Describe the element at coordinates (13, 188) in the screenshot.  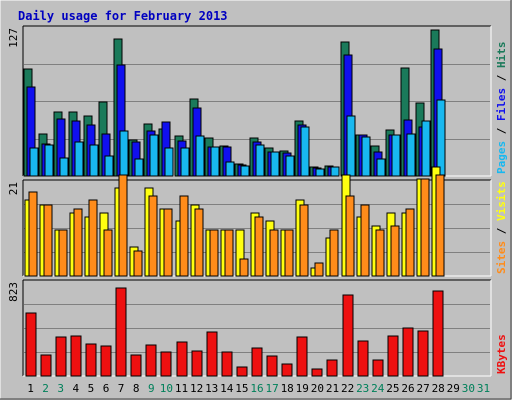
I see `scale-max-label: 21` at that location.